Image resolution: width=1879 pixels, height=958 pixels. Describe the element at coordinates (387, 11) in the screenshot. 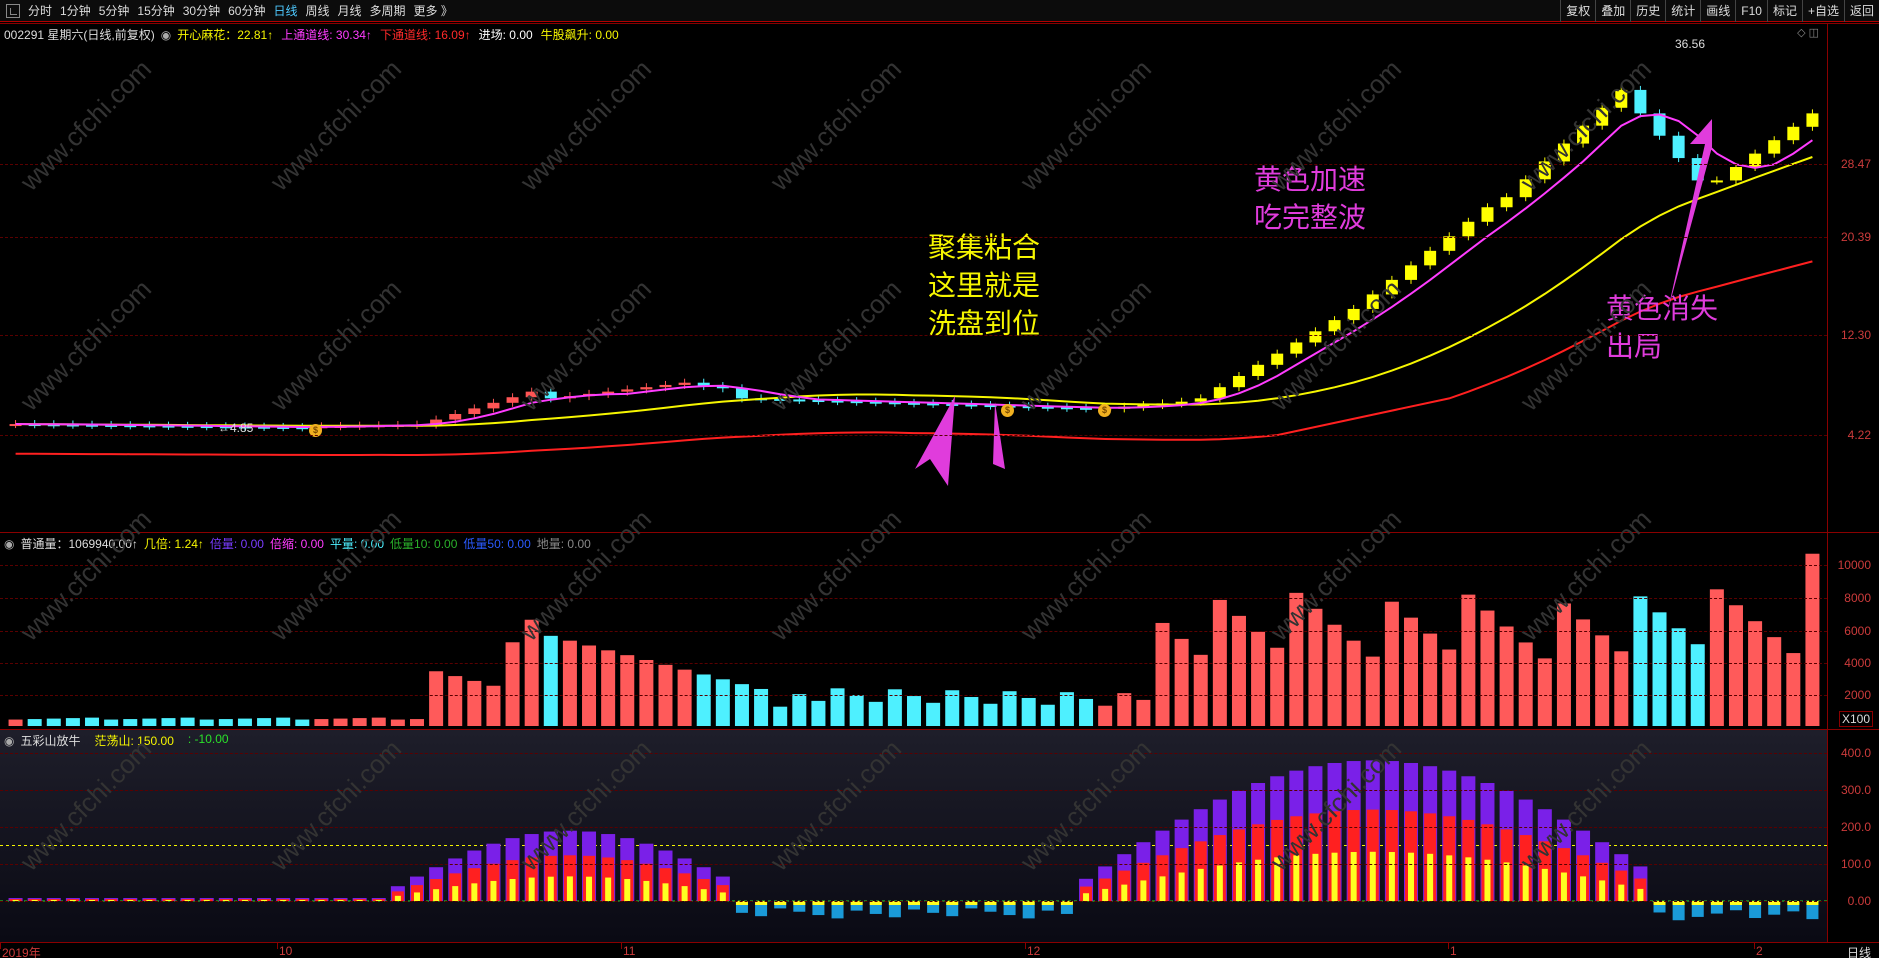

I see `period-tab: 多周期` at that location.